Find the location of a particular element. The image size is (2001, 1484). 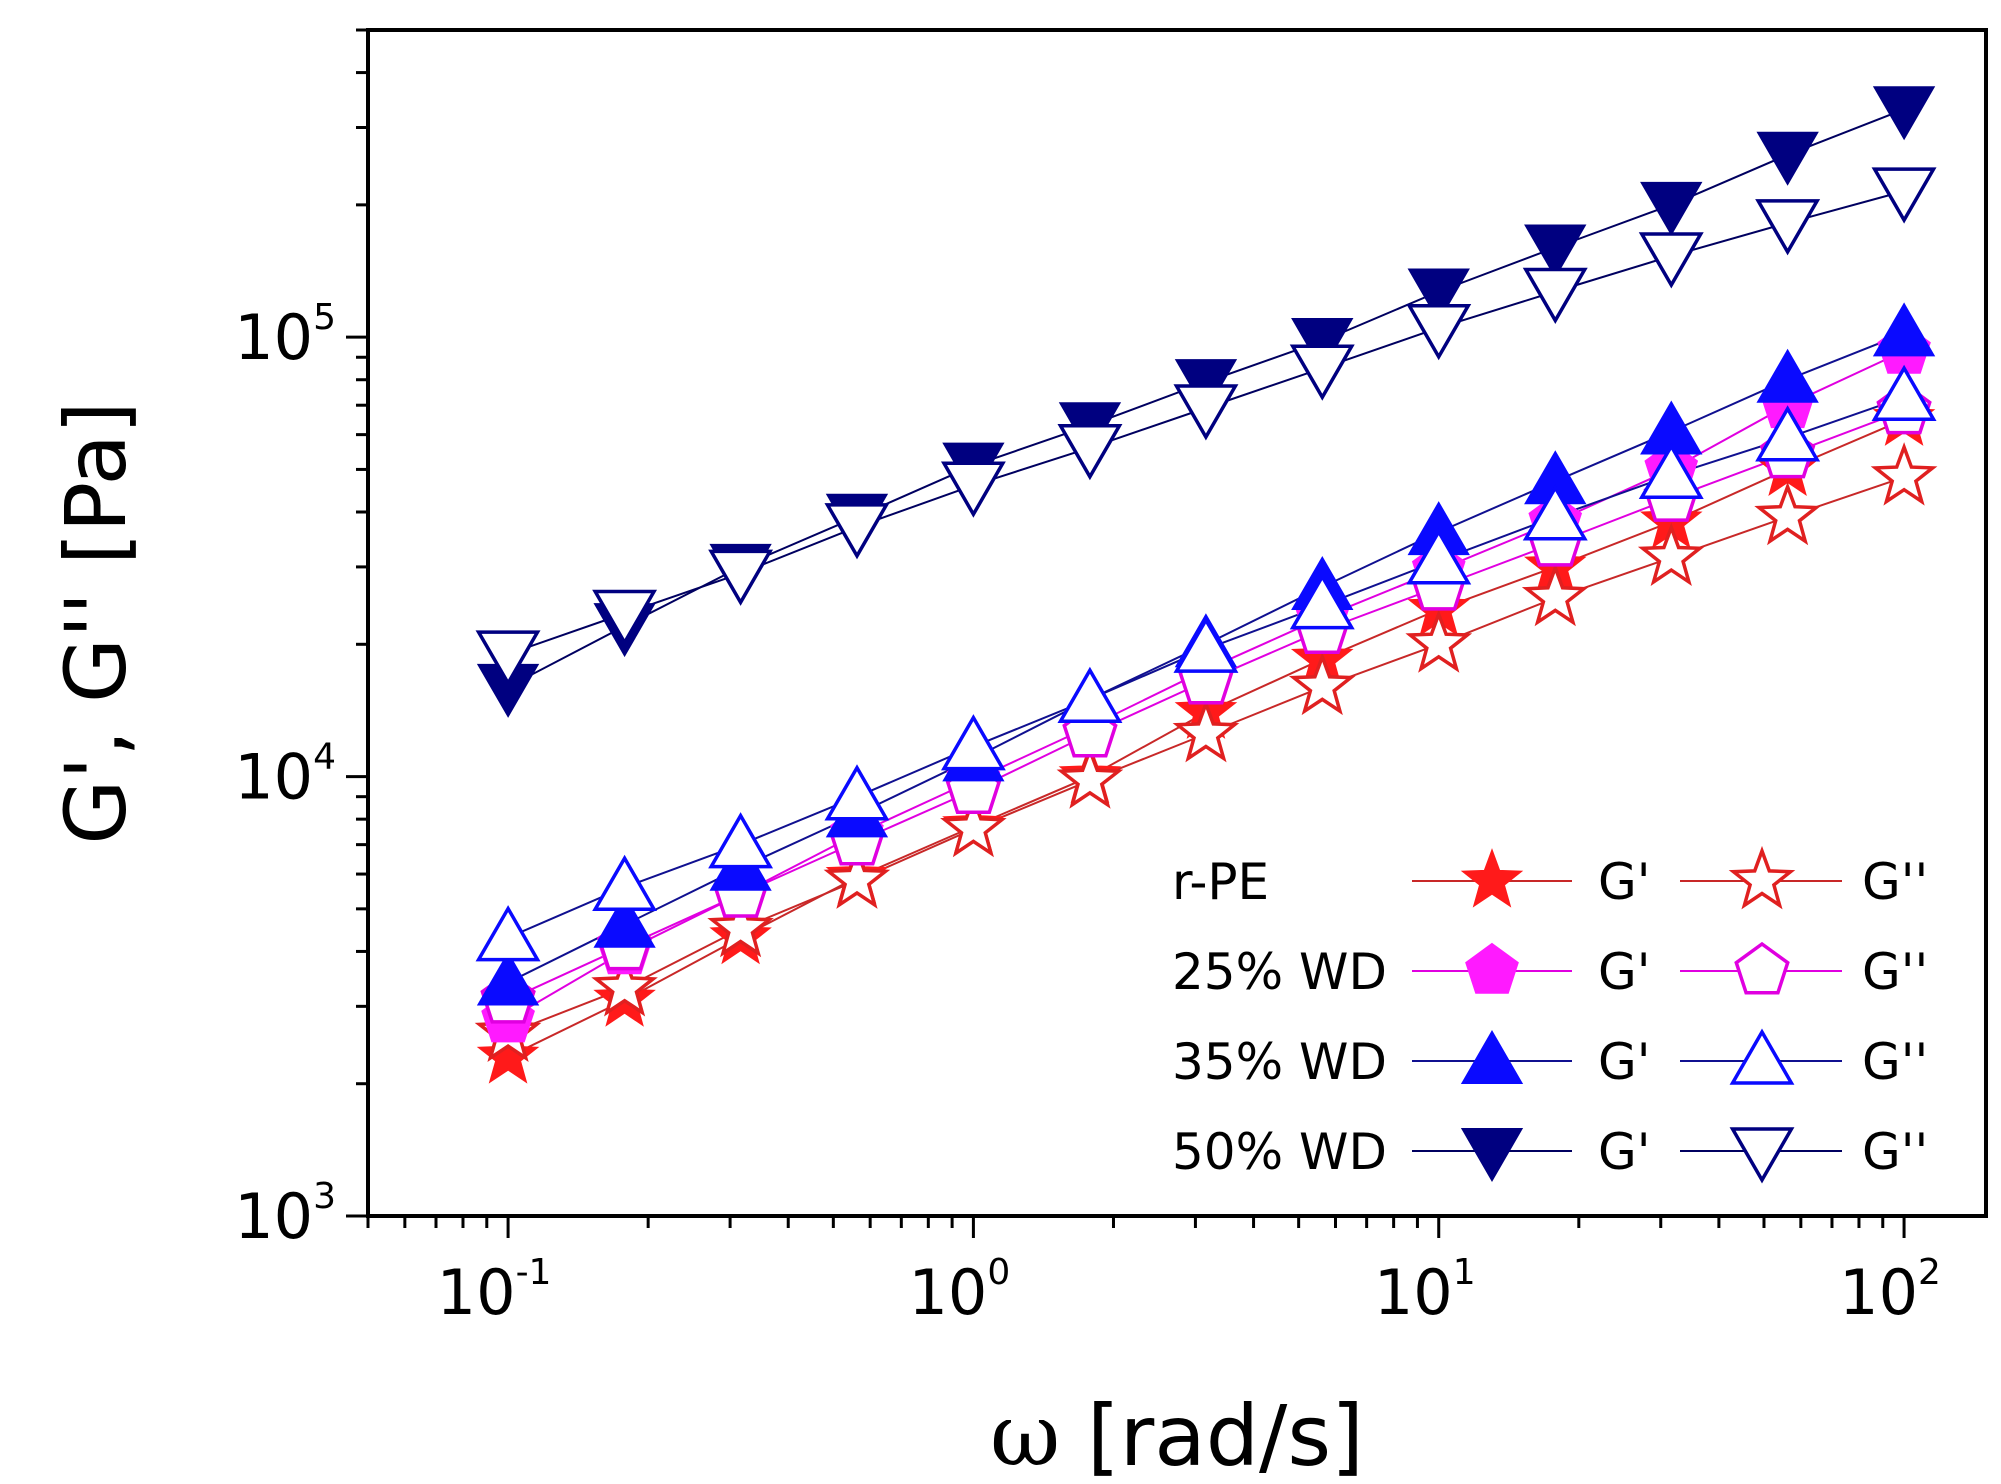

x-tick-label: 10⁻¹ is located at coordinates (494, 1290).